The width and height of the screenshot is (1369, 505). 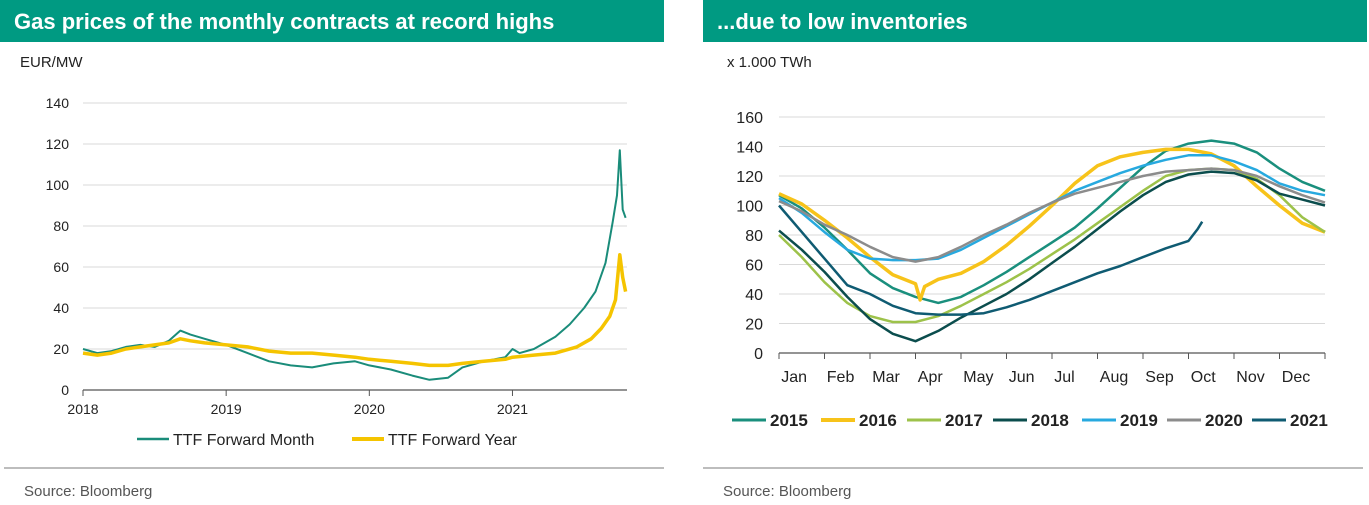 I want to click on series-line-2018, so click(x=1052, y=256).